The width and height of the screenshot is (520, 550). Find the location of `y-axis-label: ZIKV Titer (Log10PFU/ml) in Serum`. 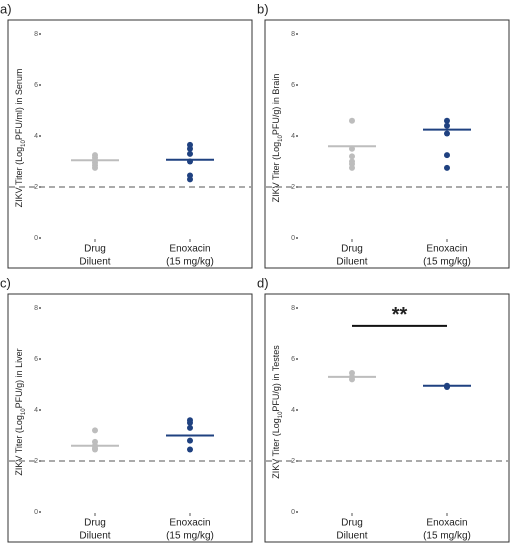

y-axis-label: ZIKV Titer (Log10PFU/ml) in Serum is located at coordinates (20, 138).